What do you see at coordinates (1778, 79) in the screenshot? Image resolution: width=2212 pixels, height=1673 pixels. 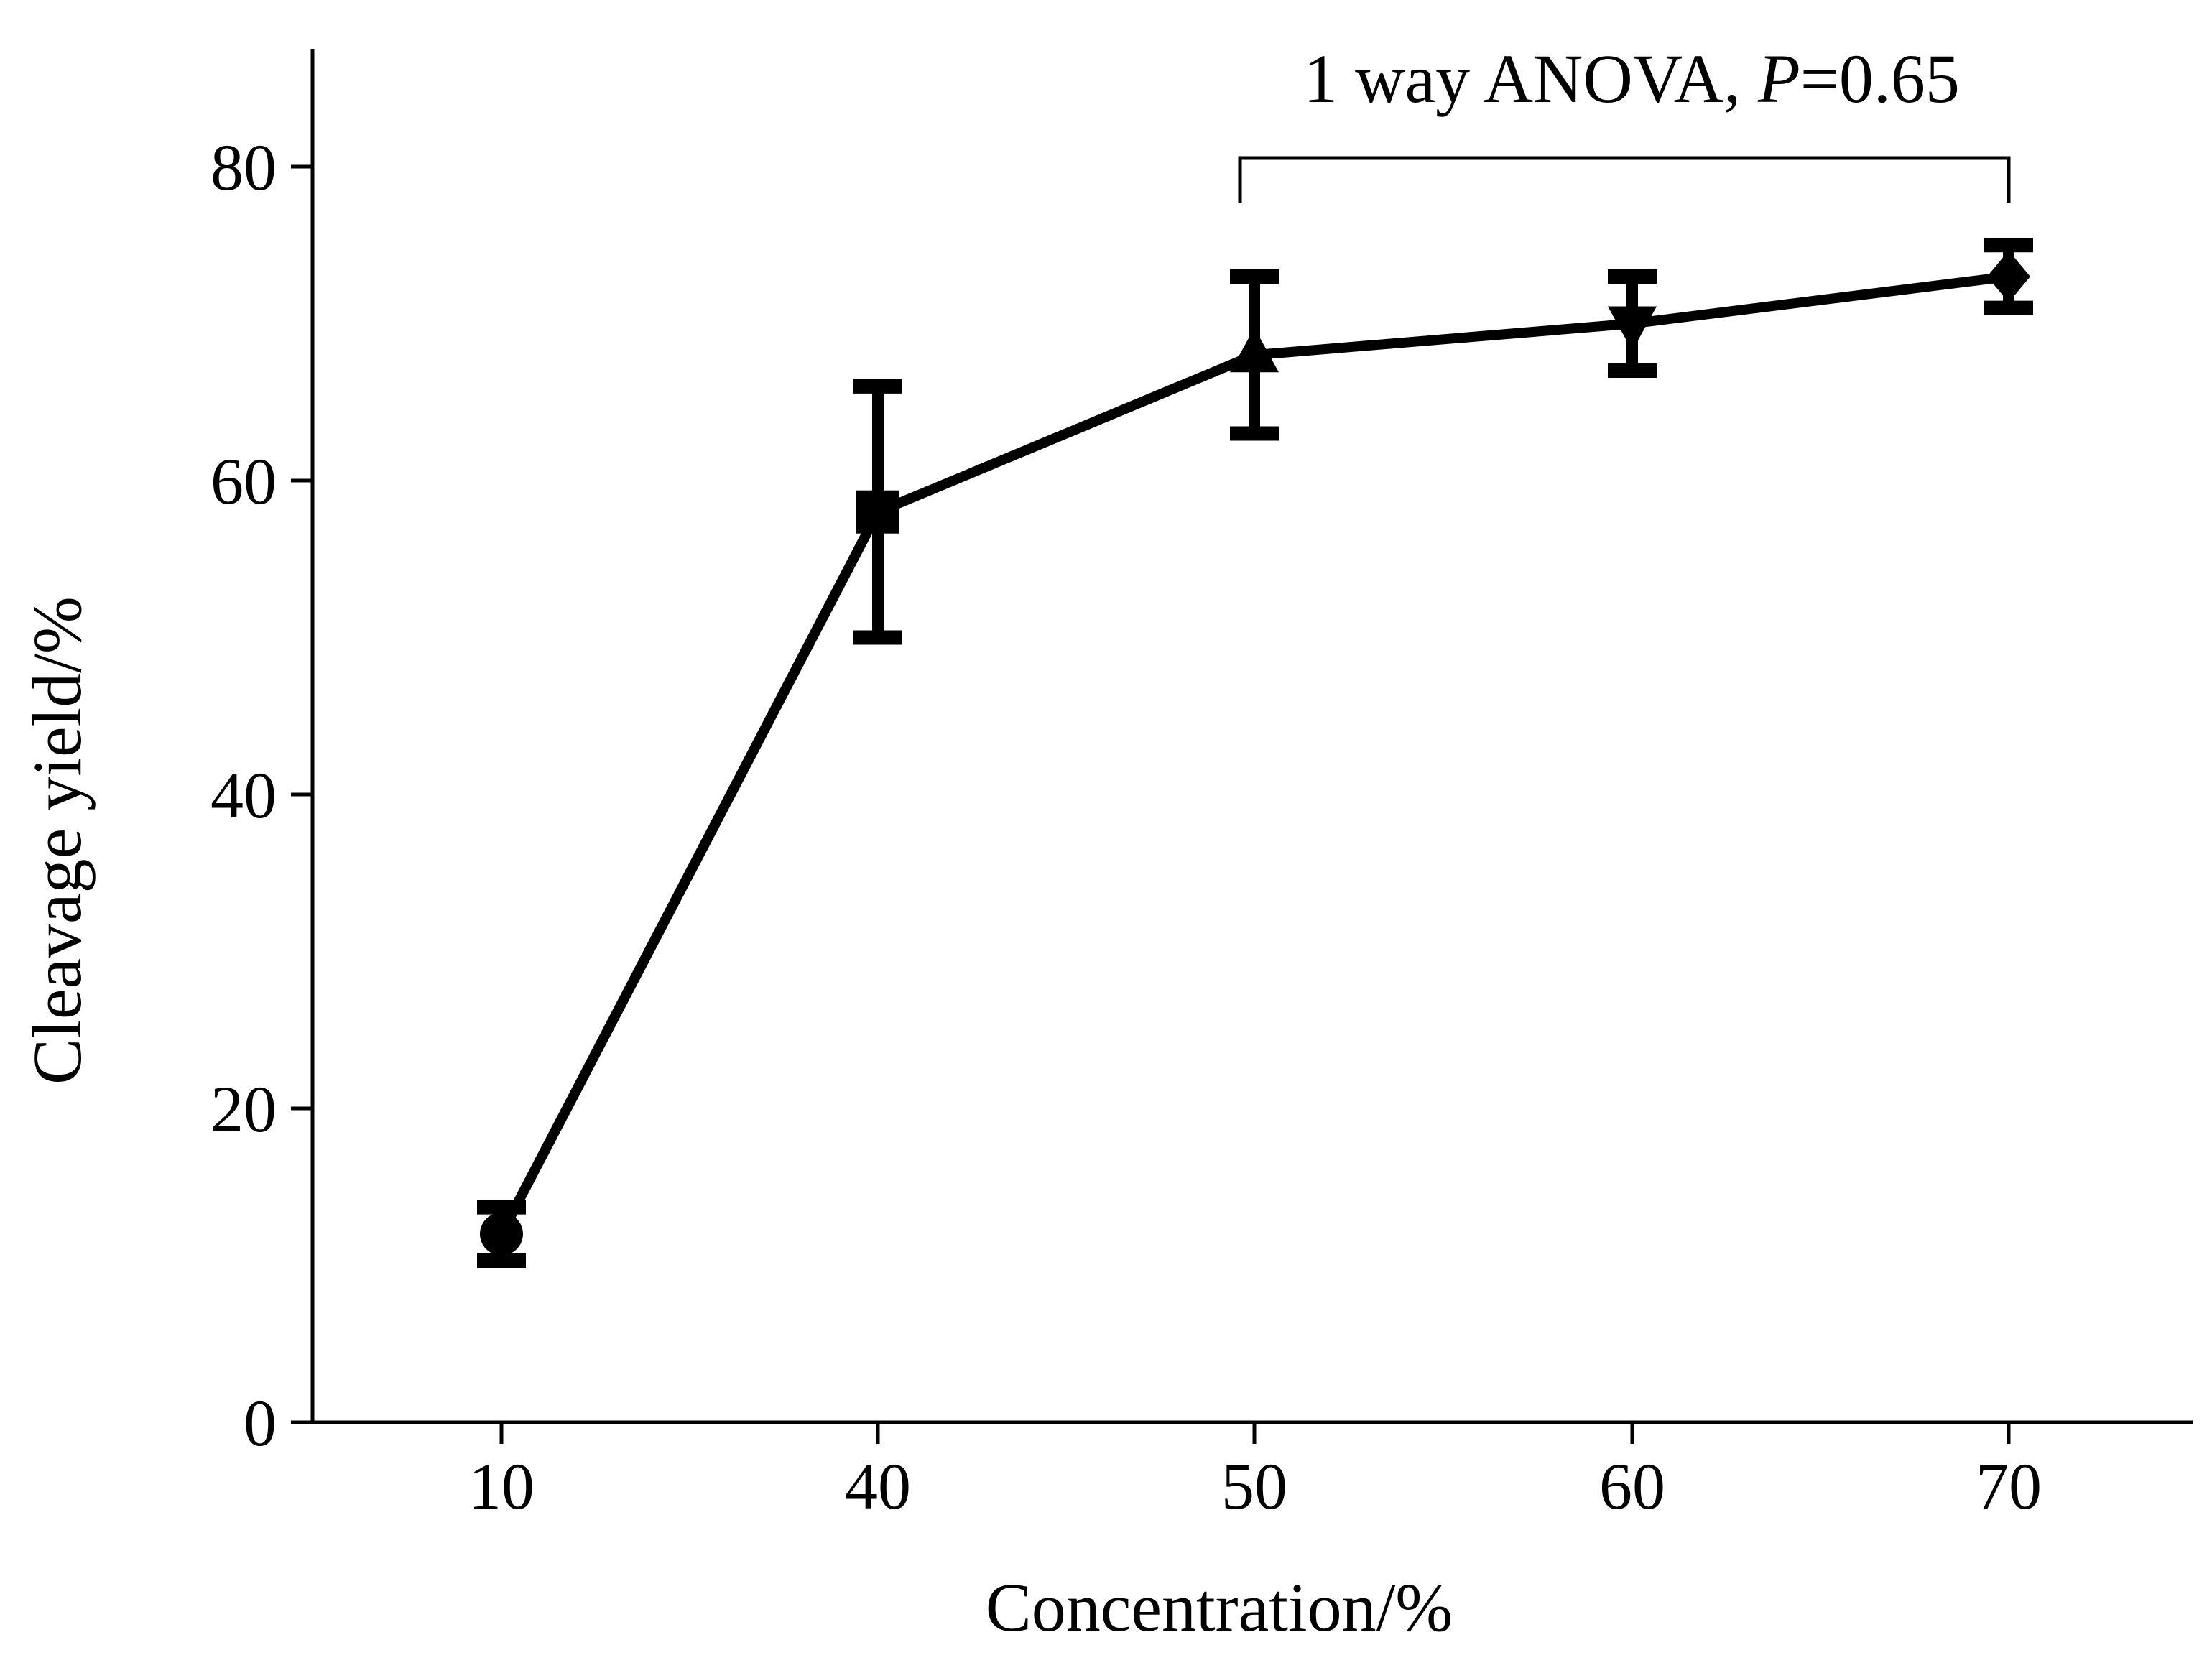 I see `anova-label-p: P` at bounding box center [1778, 79].